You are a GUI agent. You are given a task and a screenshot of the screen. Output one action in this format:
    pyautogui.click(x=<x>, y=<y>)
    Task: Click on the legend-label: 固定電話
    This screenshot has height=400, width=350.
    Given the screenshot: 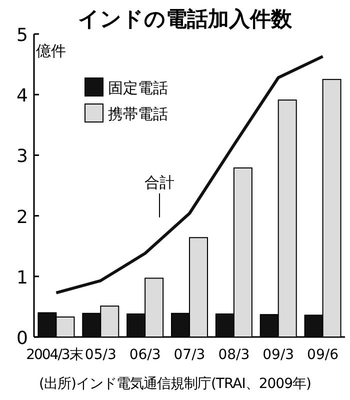 What is the action you would take?
    pyautogui.click(x=138, y=88)
    